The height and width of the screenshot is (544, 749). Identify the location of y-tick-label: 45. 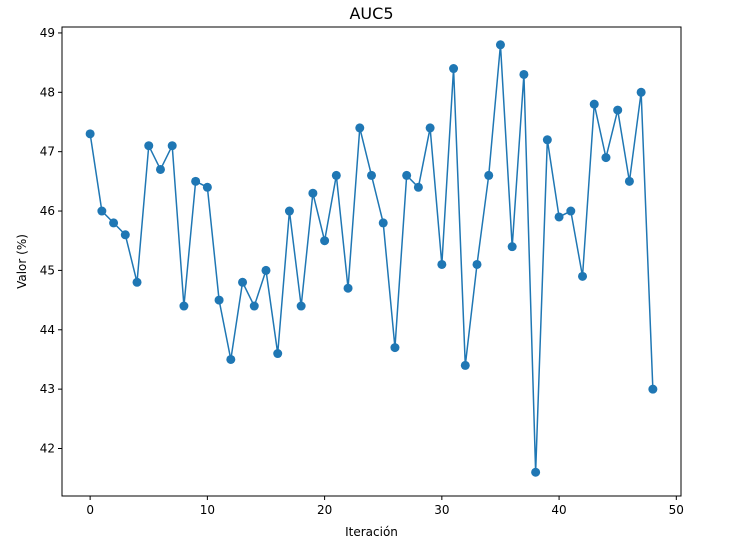
(47, 270).